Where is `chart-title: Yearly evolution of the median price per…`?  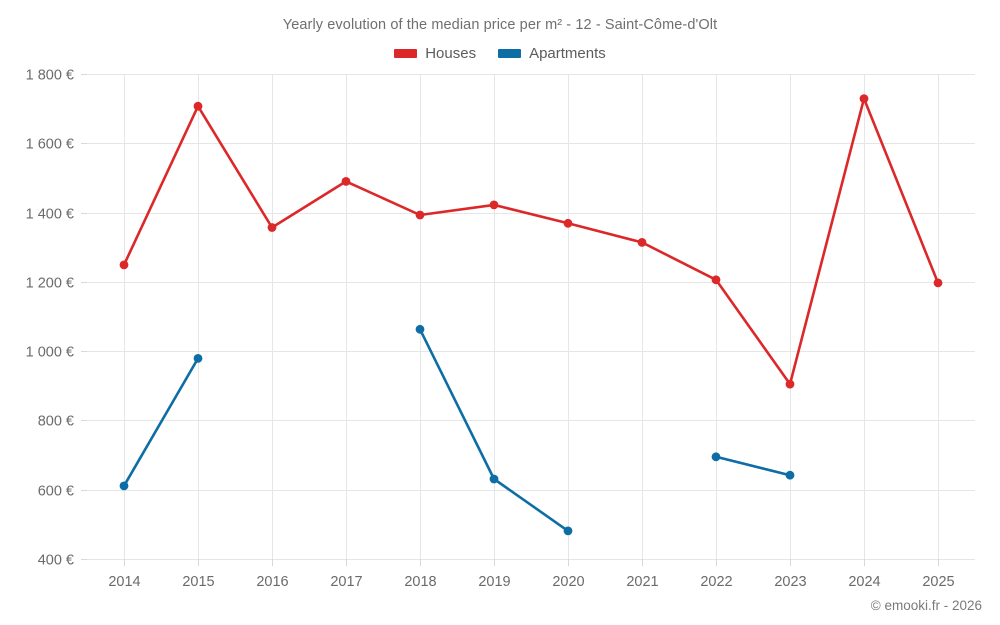
chart-title: Yearly evolution of the median price per… is located at coordinates (500, 25).